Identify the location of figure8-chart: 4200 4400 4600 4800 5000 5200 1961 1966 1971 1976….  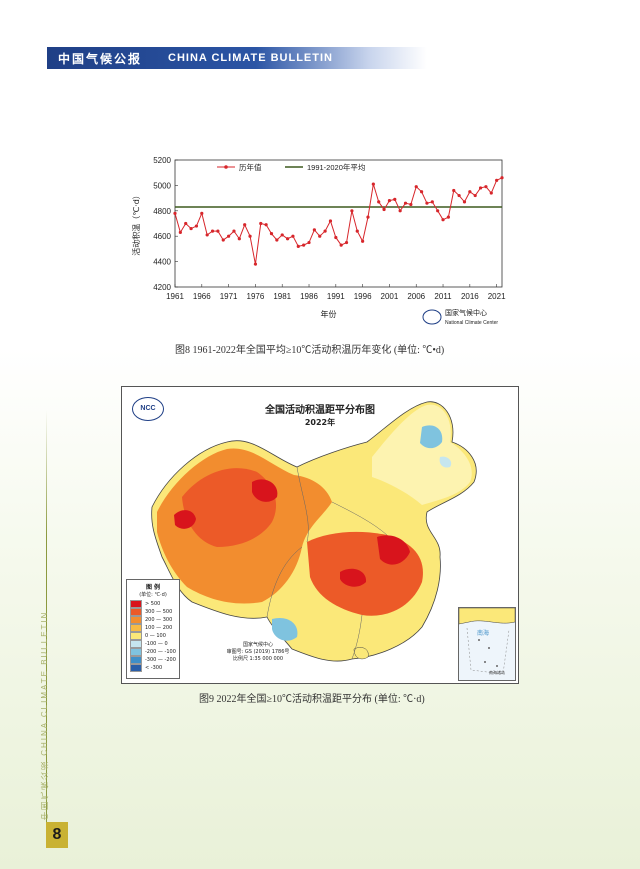
(320, 241).